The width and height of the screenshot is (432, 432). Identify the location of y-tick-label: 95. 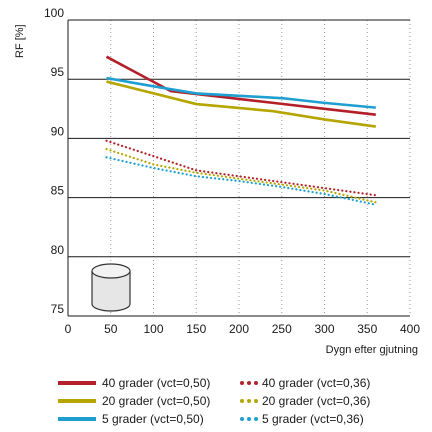
(58, 72).